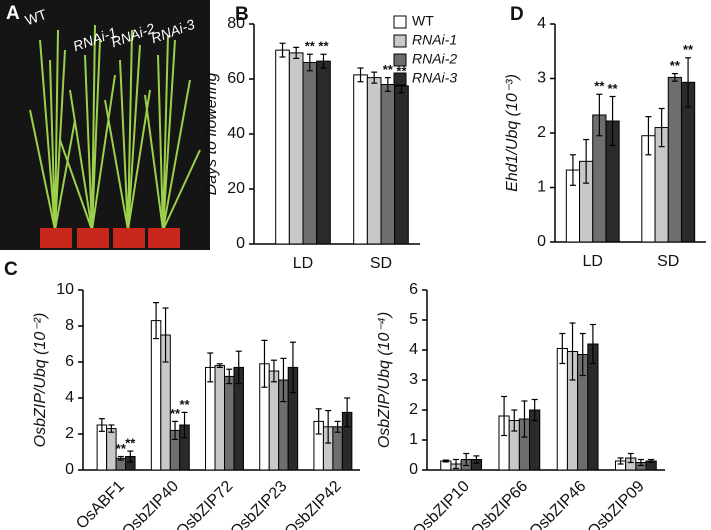 The image size is (711, 530). What do you see at coordinates (69, 361) in the screenshot?
I see `y-tick-label: 6` at bounding box center [69, 361].